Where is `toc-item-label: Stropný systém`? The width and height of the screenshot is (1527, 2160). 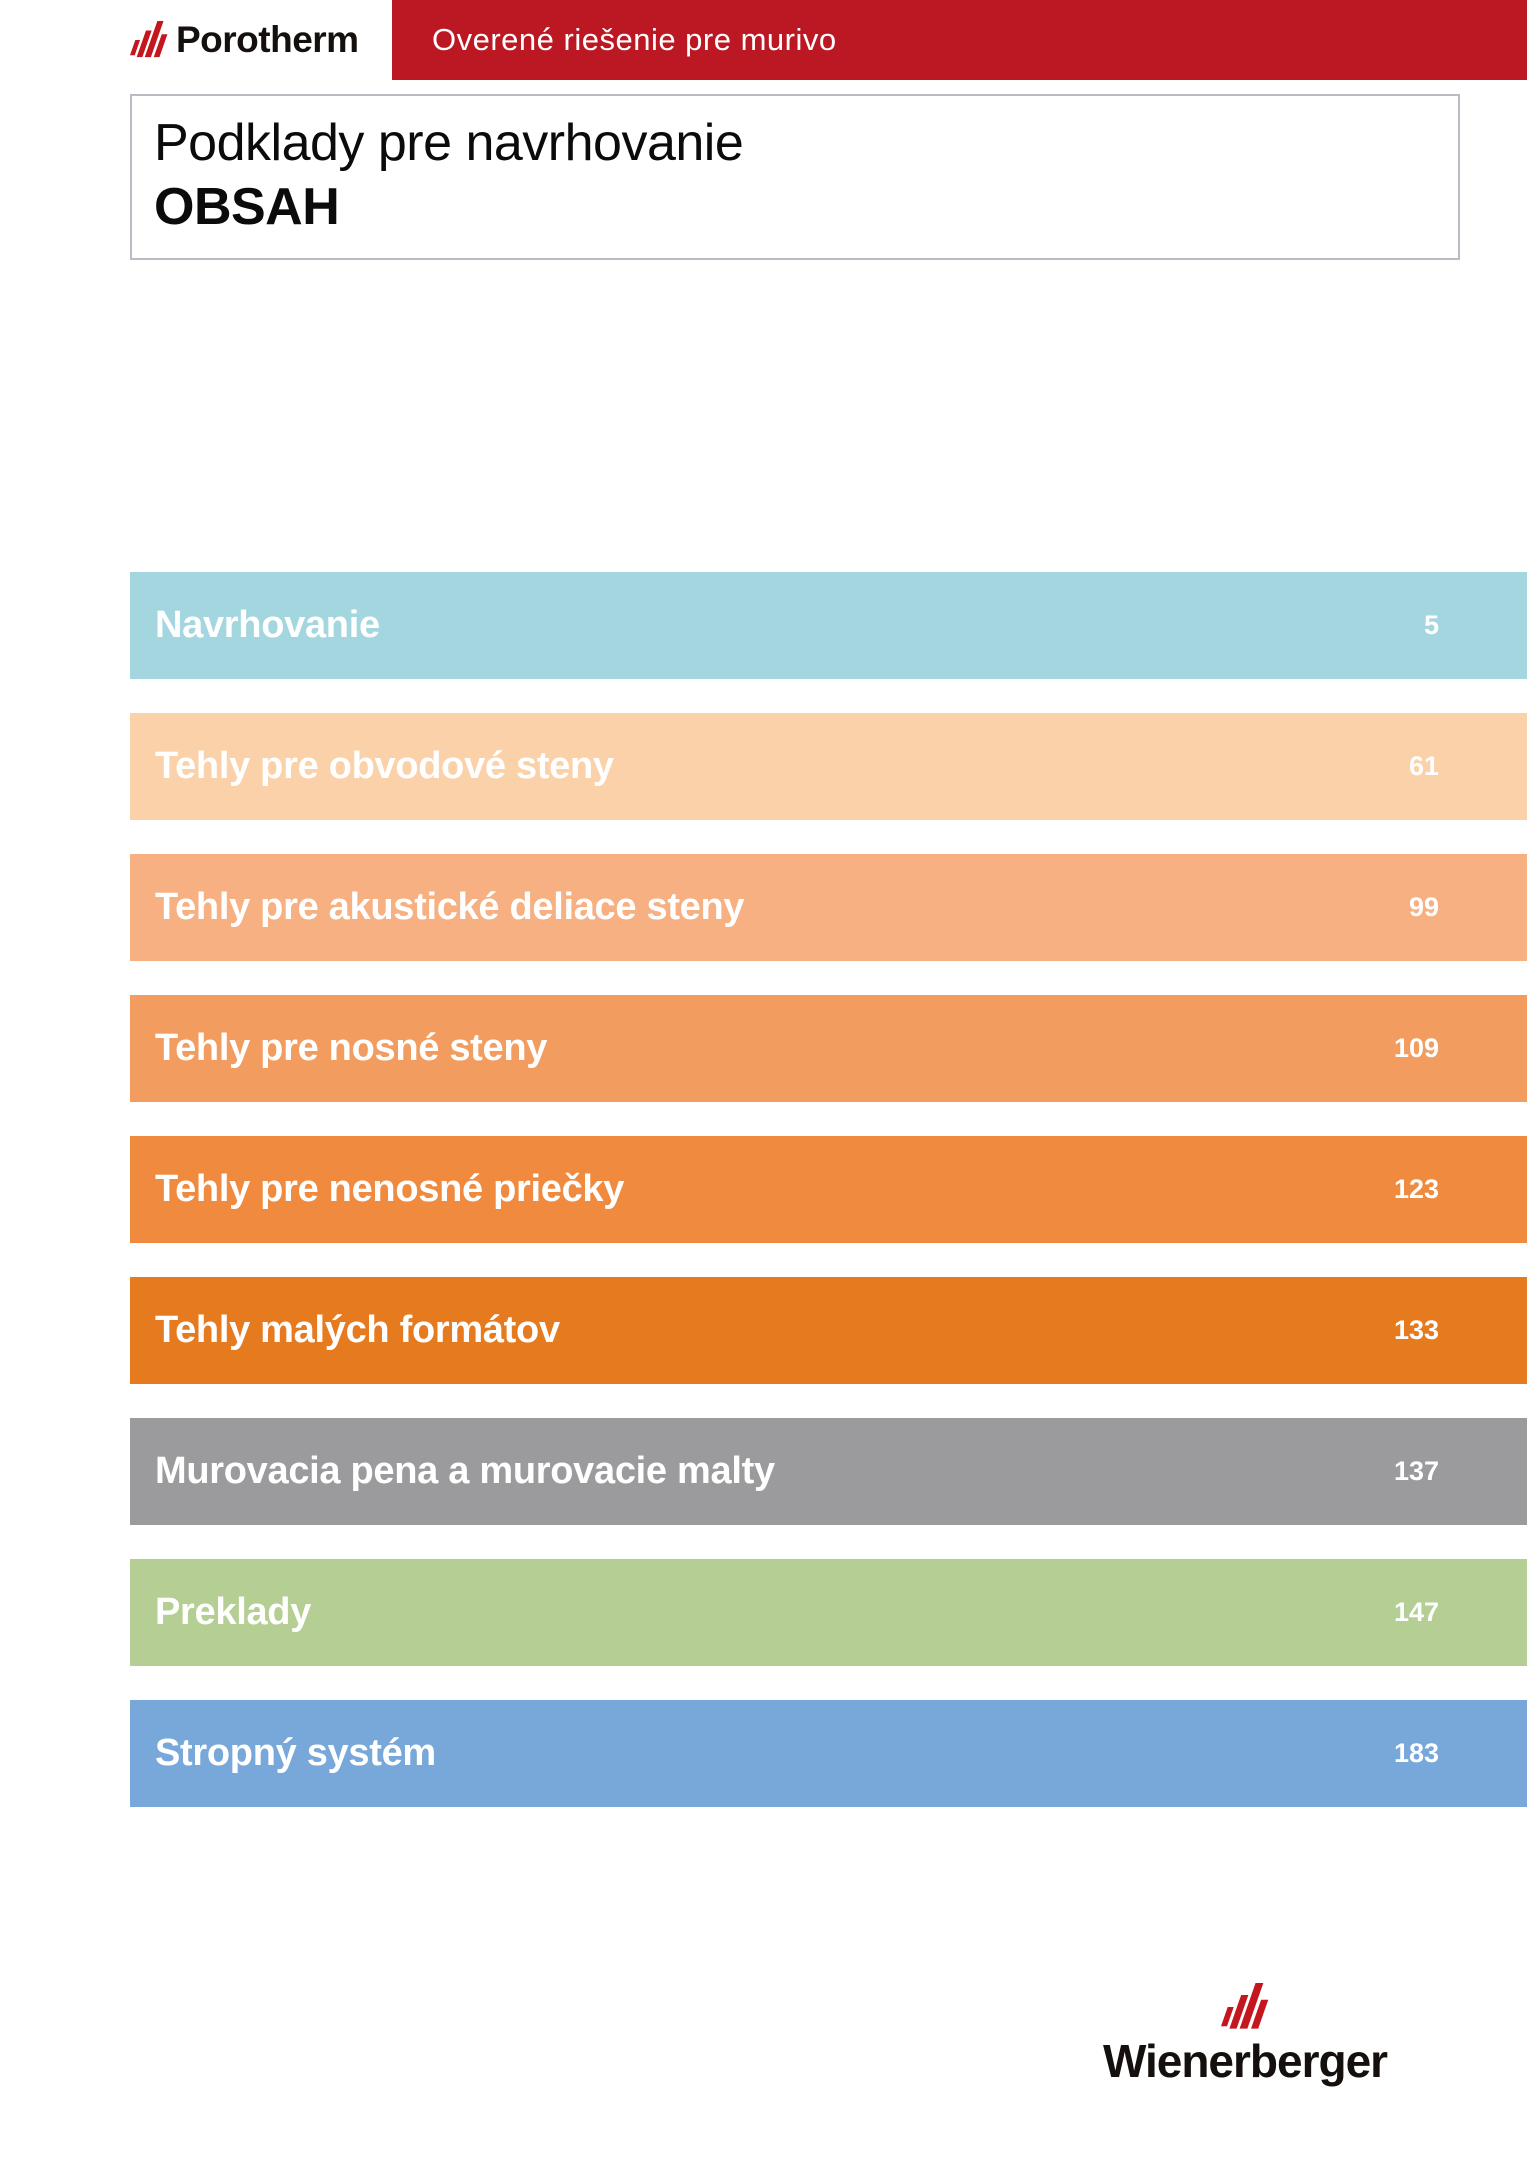
toc-item-label: Stropný systém is located at coordinates (295, 1753).